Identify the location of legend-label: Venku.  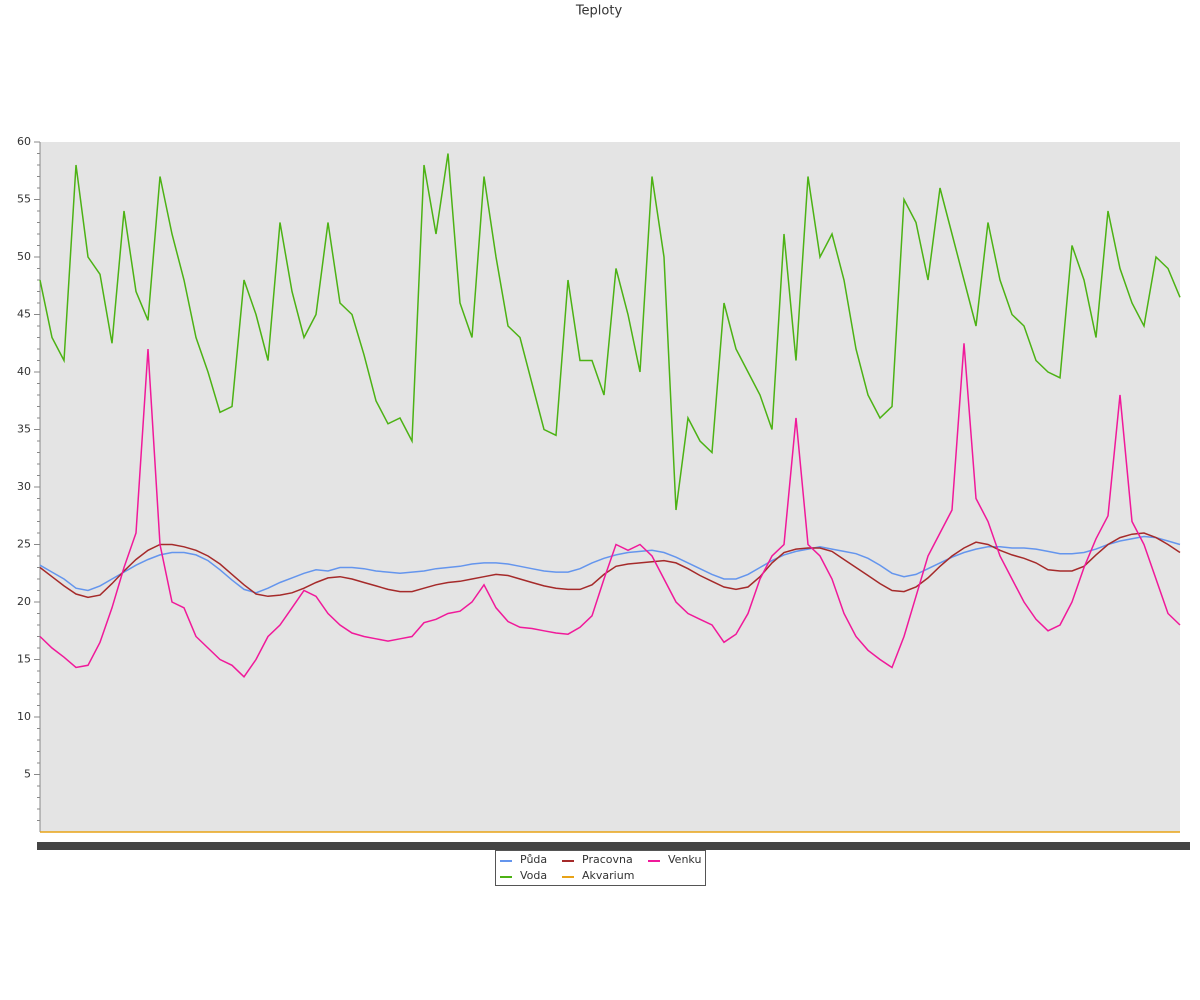
(684, 859).